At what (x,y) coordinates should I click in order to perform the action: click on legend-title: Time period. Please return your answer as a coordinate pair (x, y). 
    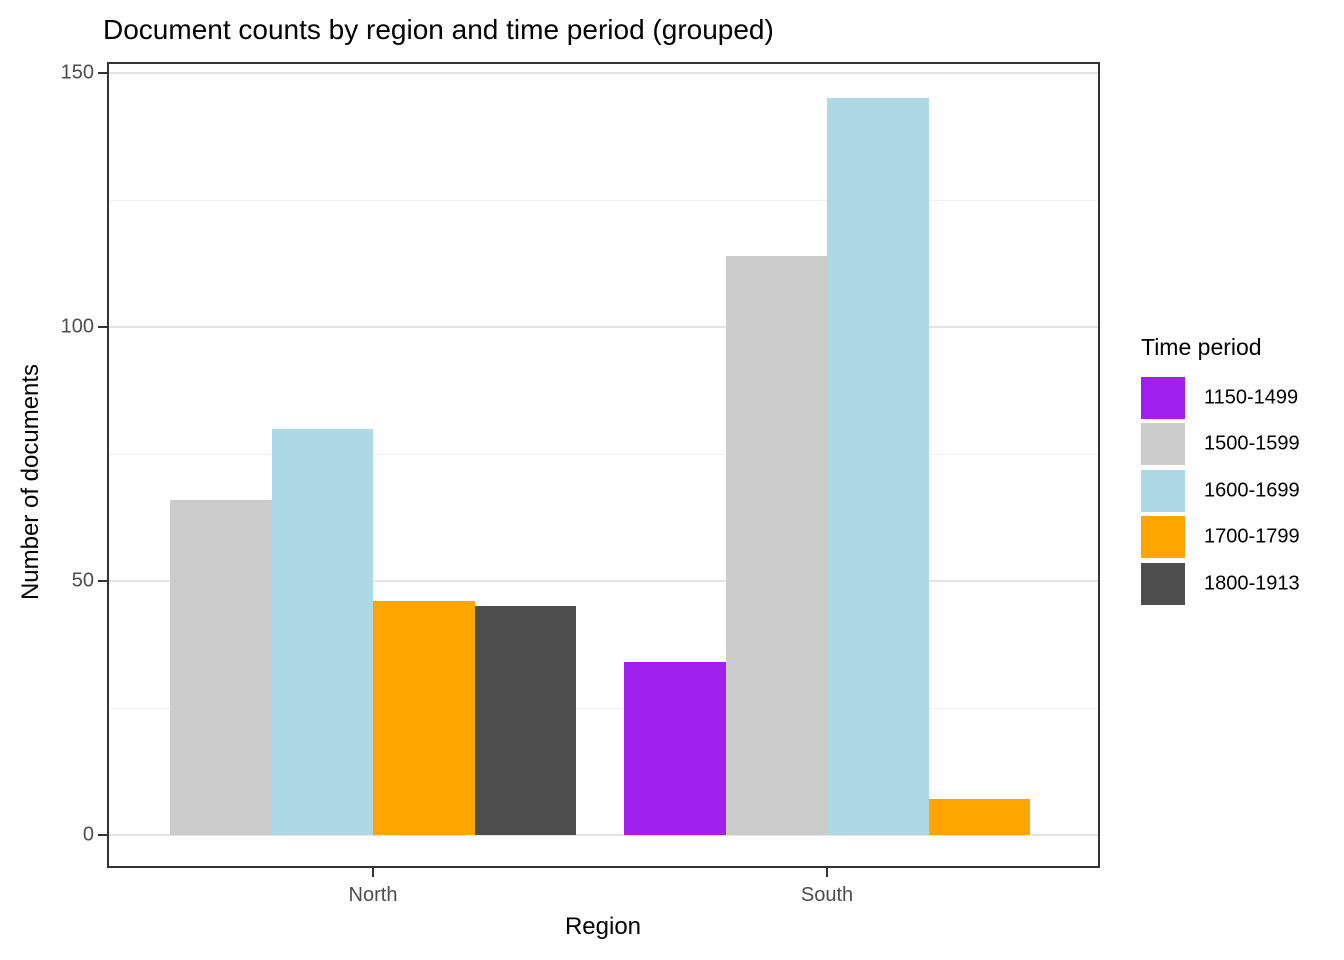
    Looking at the image, I should click on (1201, 347).